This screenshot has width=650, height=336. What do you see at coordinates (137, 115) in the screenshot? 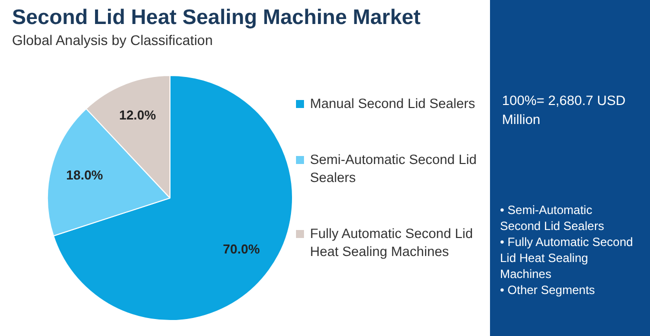
I see `data-label: 12.0%` at bounding box center [137, 115].